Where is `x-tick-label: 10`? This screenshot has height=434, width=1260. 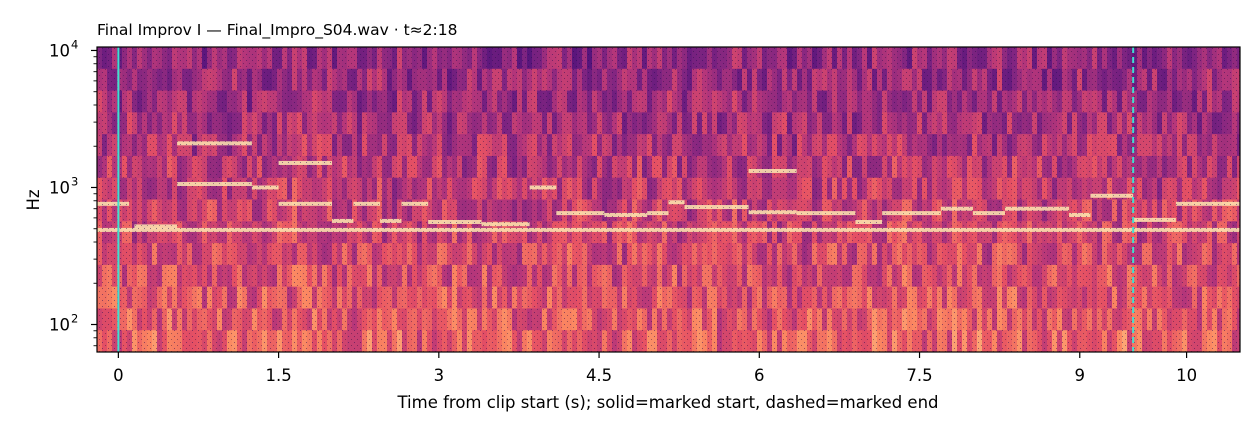 x-tick-label: 10 is located at coordinates (1186, 375).